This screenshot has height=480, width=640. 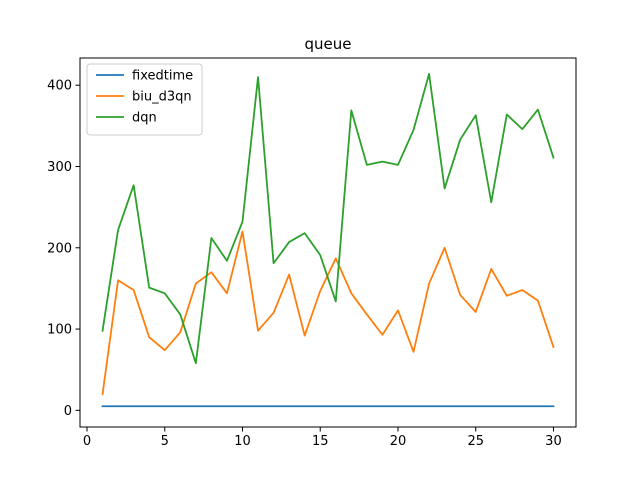 I want to click on legend-label-dqn: dqn, so click(x=144, y=118).